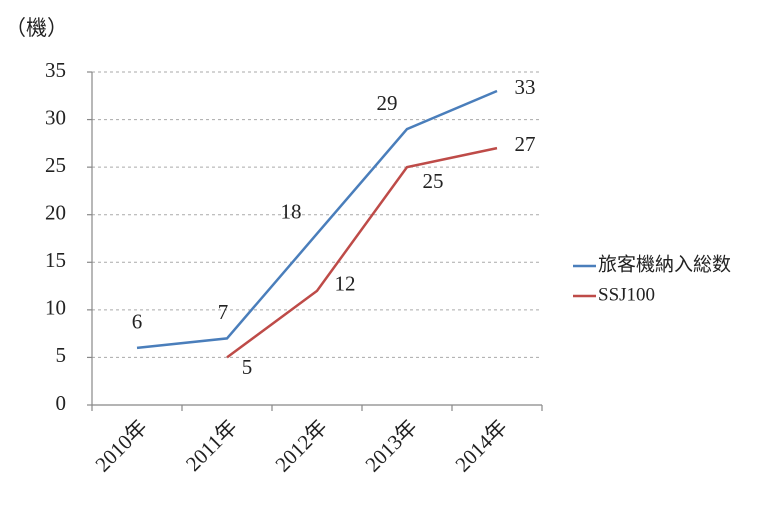 The height and width of the screenshot is (509, 782). What do you see at coordinates (291, 212) in the screenshot?
I see `data-label: 18` at bounding box center [291, 212].